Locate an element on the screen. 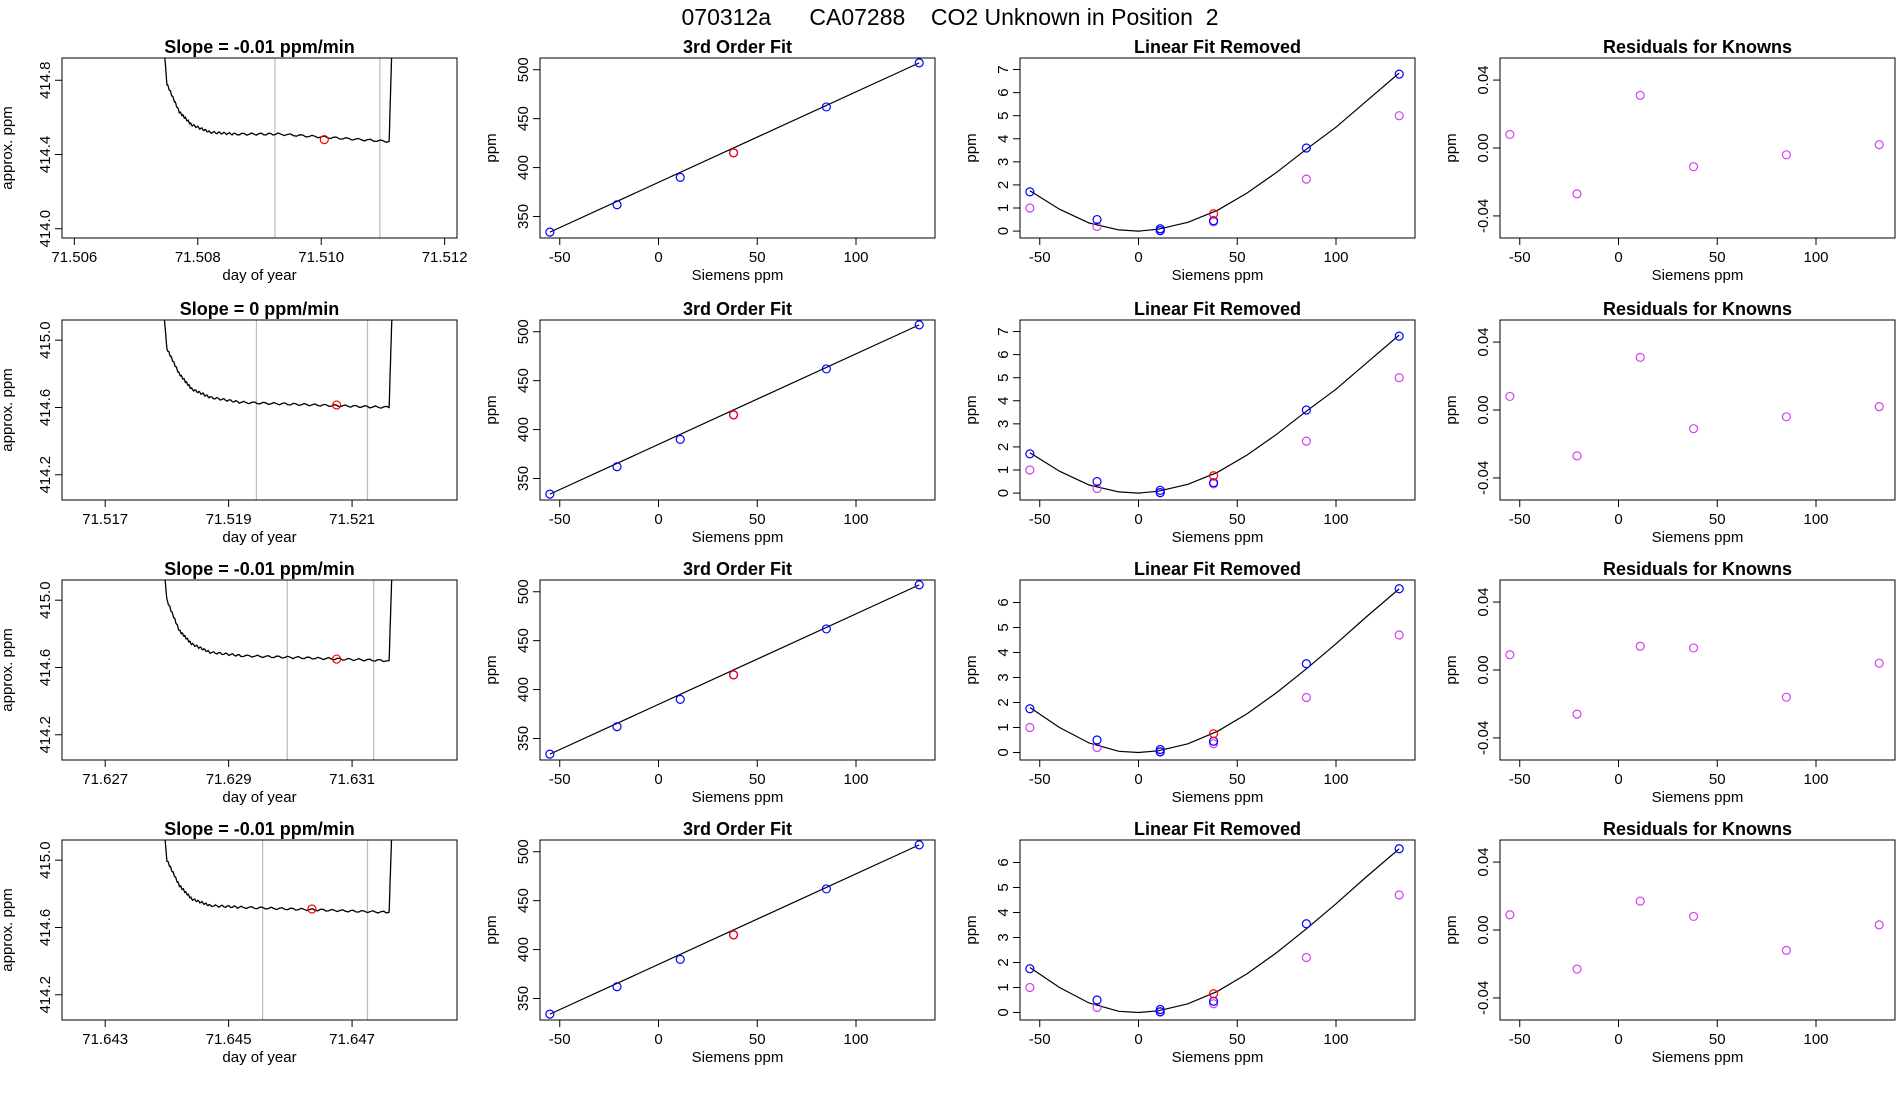  y-tick-label: 414.6 is located at coordinates (45, 928).